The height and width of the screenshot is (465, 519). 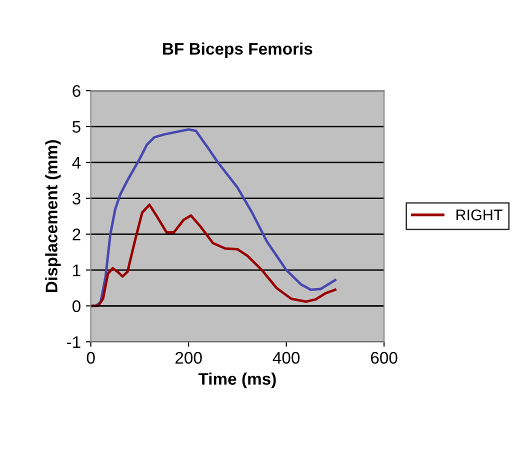 What do you see at coordinates (237, 380) in the screenshot?
I see `x-axis-title: Time (ms)` at bounding box center [237, 380].